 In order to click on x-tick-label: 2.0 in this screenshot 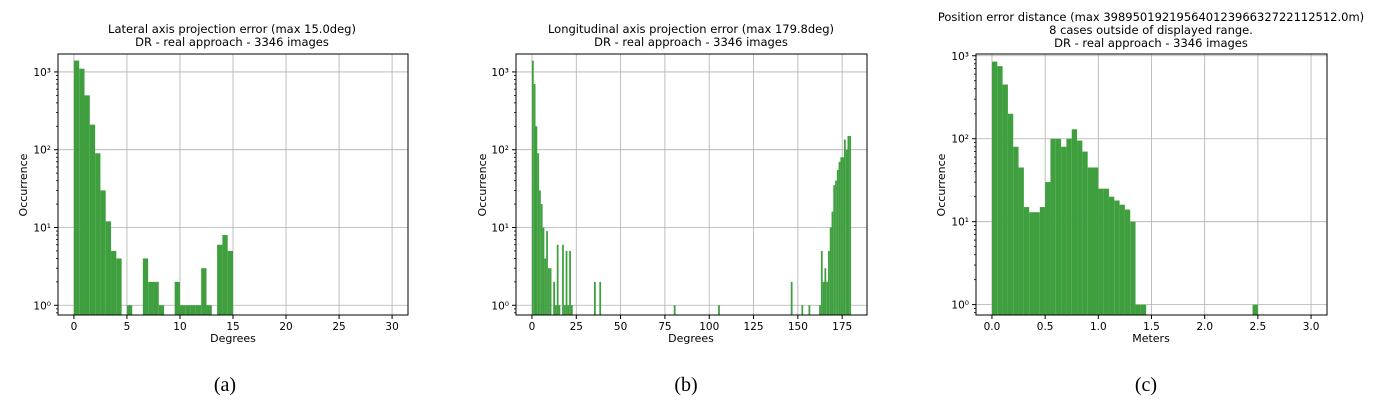, I will do `click(1204, 327)`.